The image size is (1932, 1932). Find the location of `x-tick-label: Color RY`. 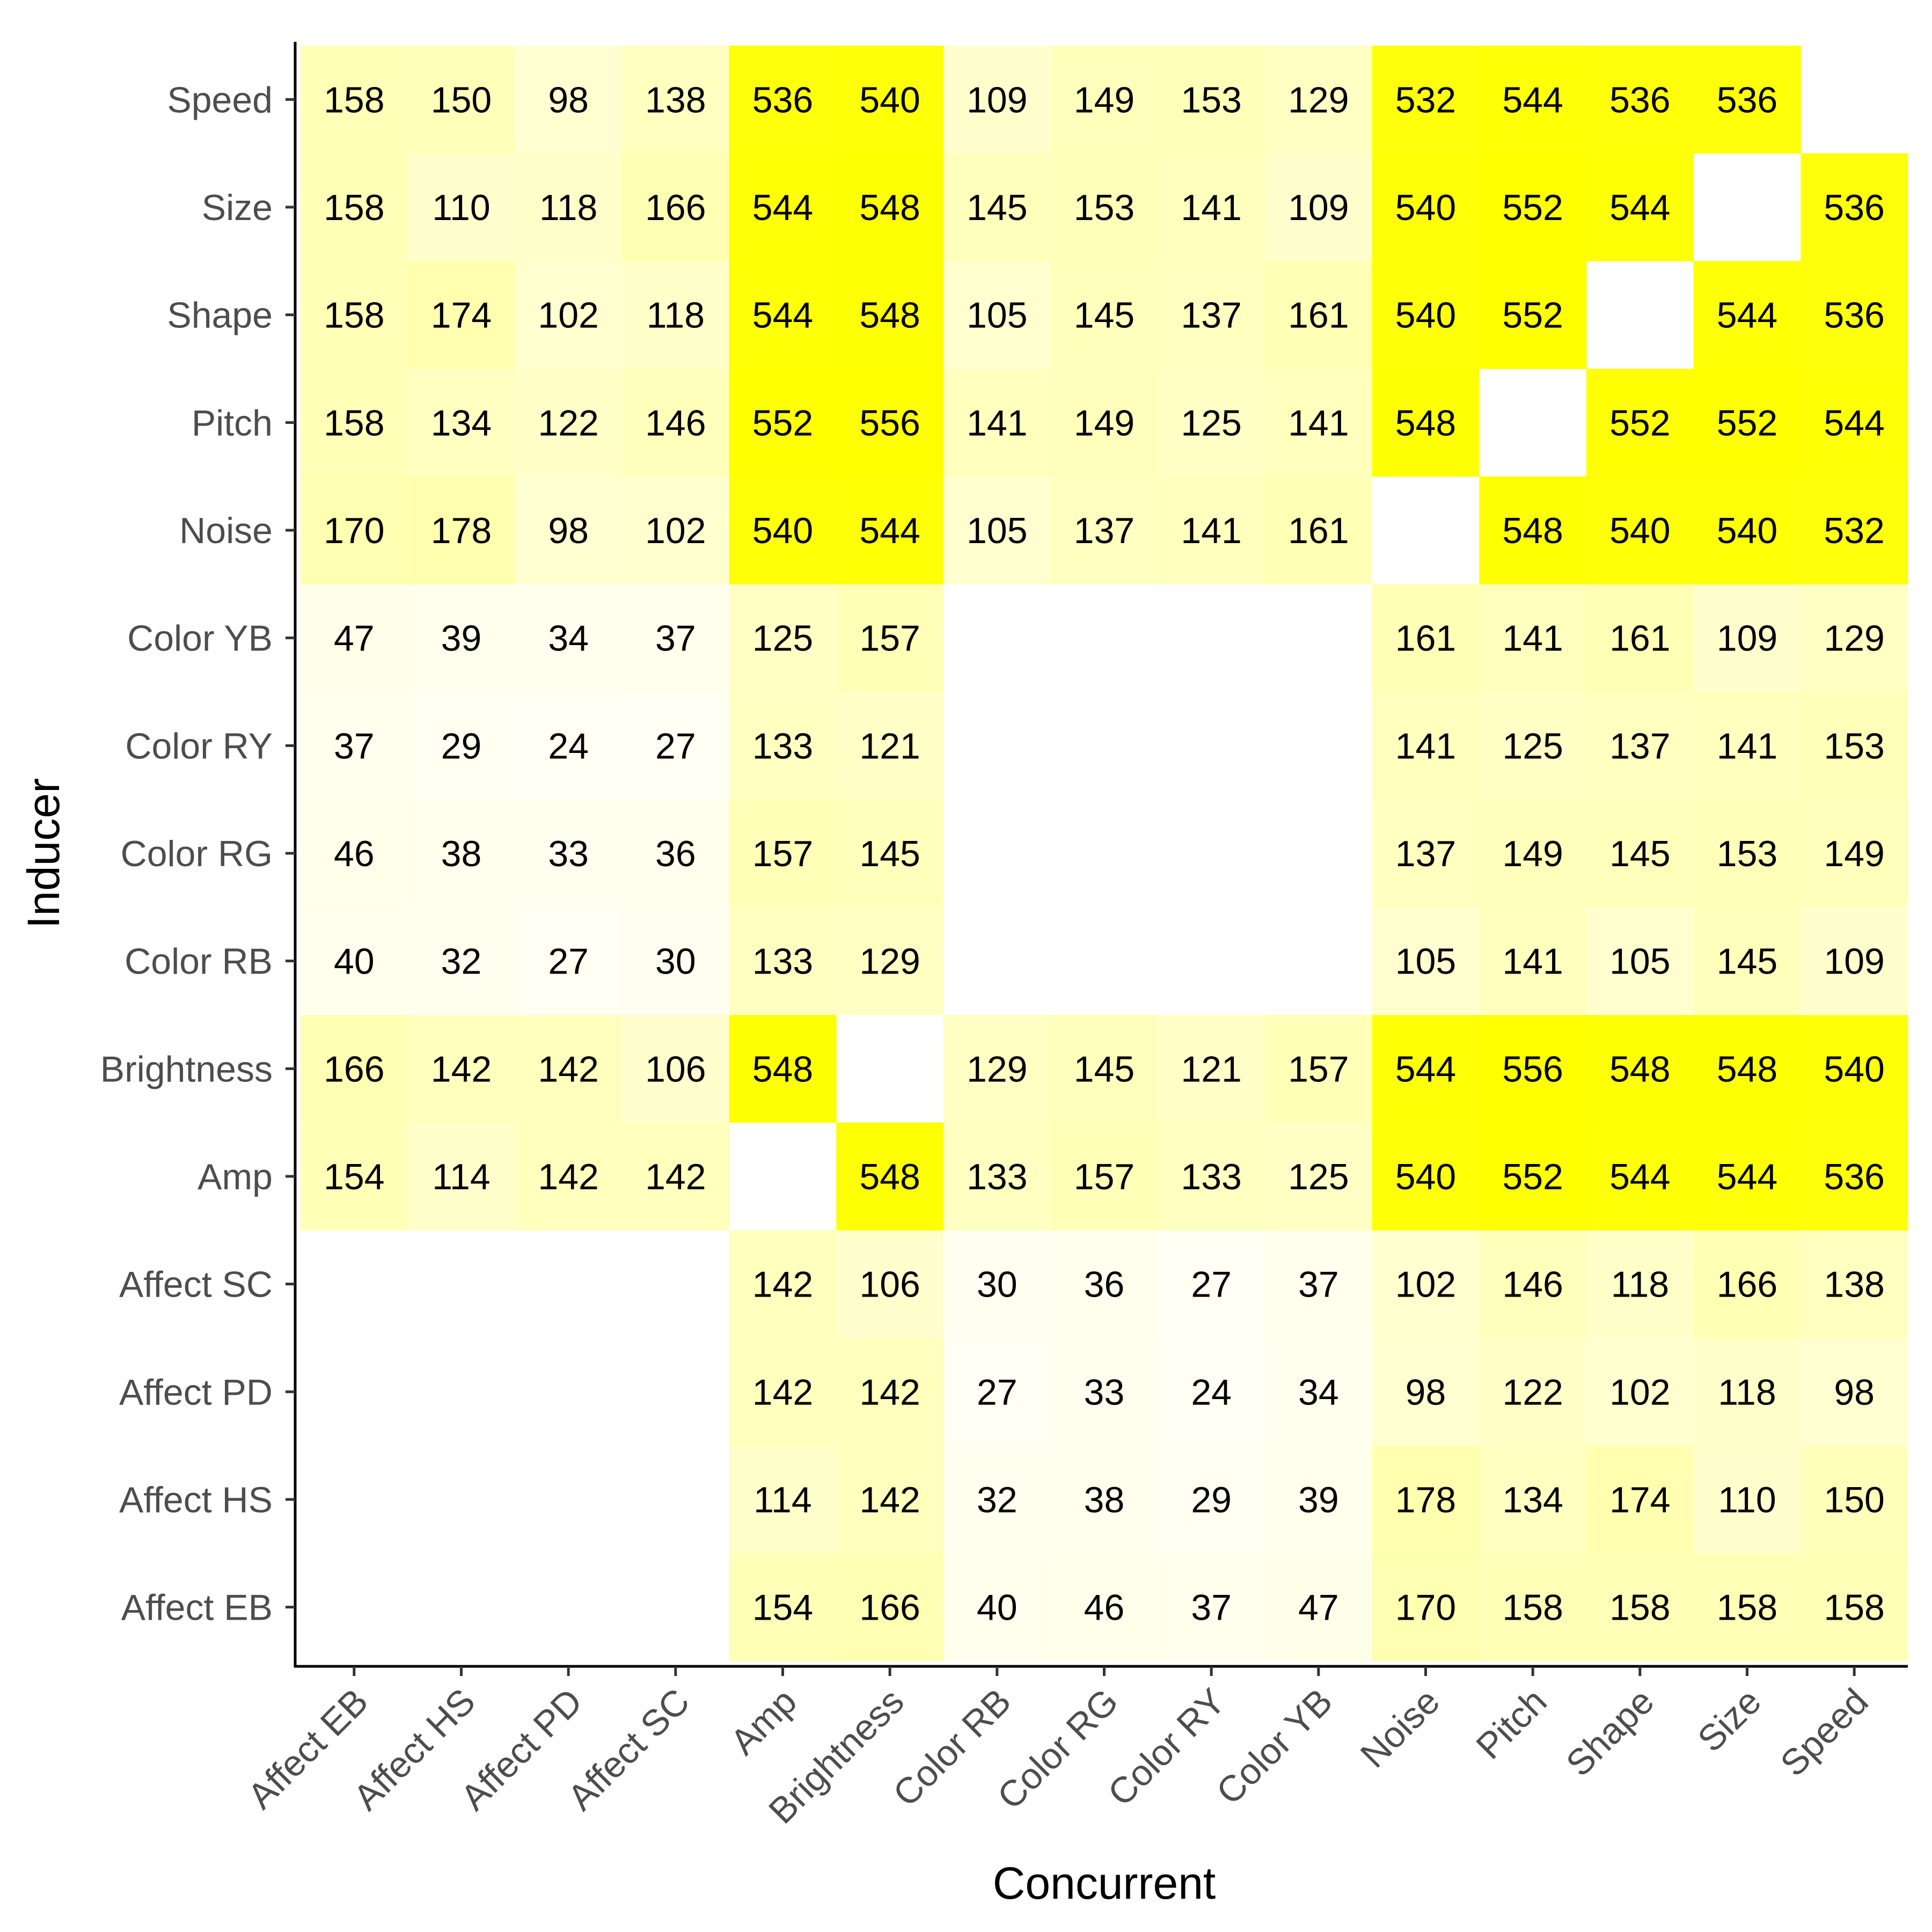

x-tick-label: Color RY is located at coordinates (1166, 1747).